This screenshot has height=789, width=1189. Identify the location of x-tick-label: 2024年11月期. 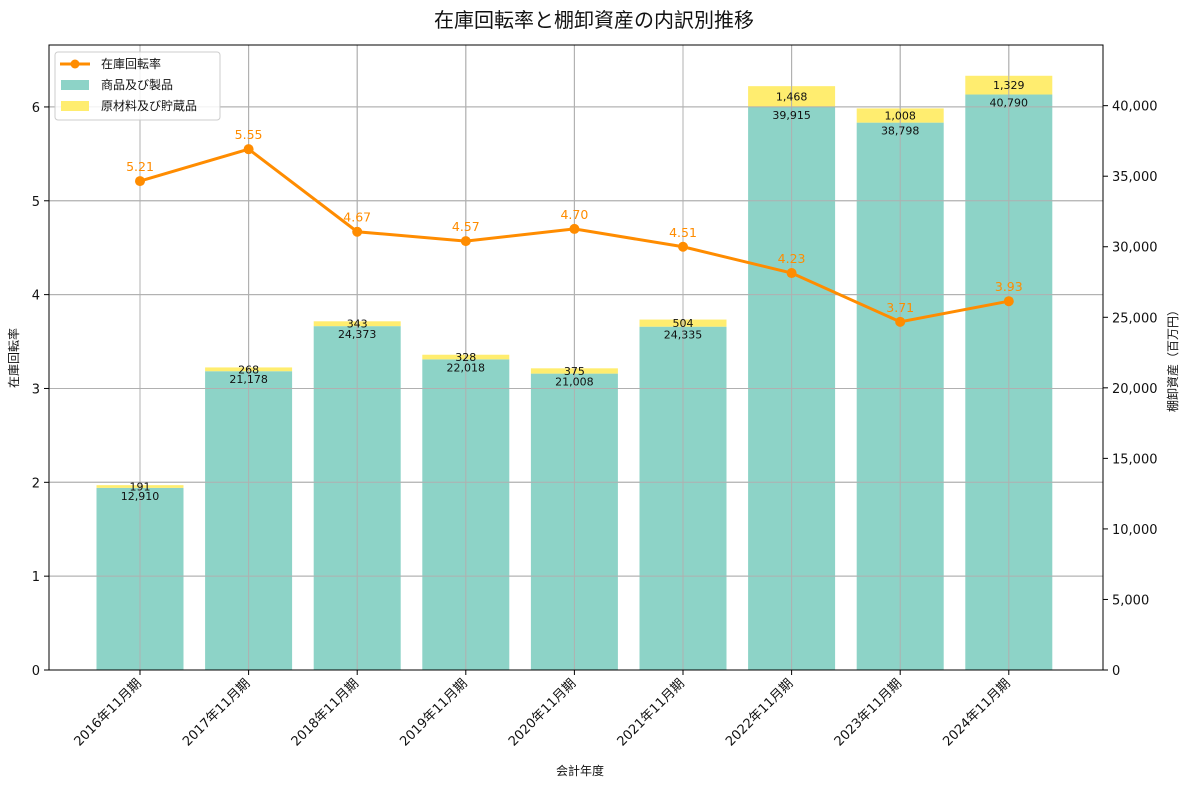
(976, 712).